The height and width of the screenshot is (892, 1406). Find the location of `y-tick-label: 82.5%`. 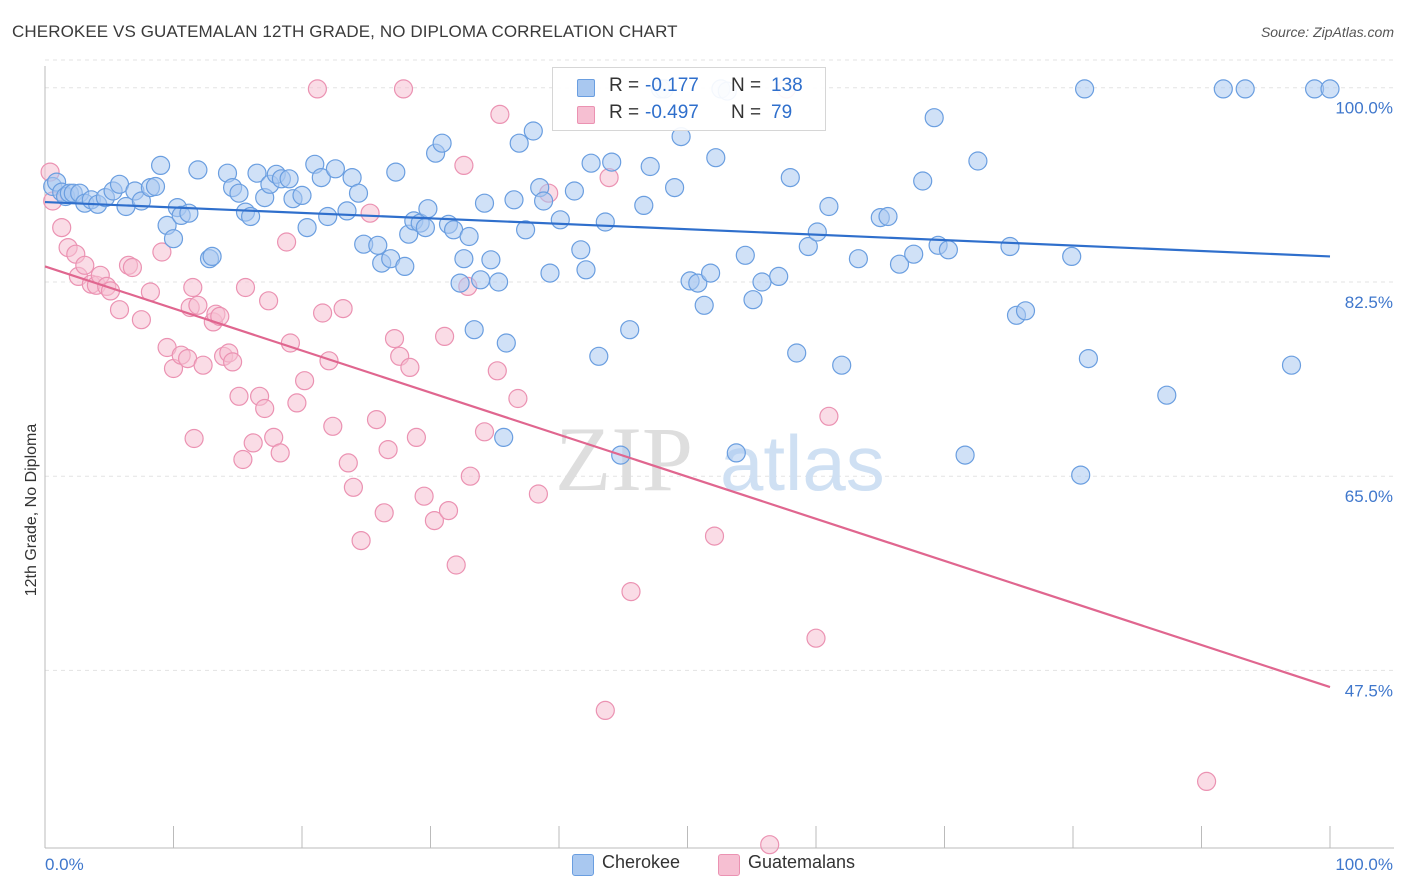

y-tick-label: 82.5% is located at coordinates (1369, 302).